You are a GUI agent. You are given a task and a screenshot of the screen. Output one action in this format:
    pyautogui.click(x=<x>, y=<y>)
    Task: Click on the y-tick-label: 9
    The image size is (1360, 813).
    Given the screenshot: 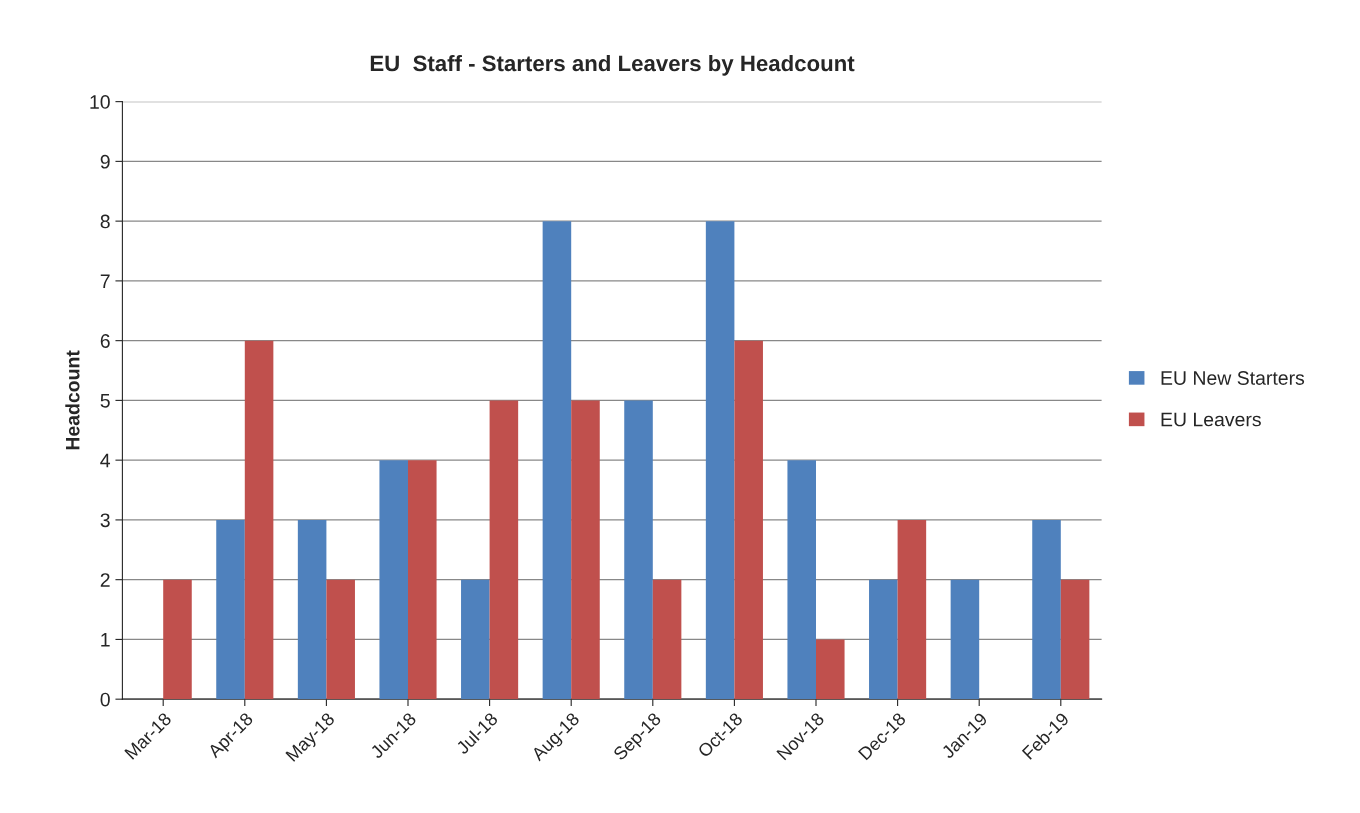 What is the action you would take?
    pyautogui.click(x=105, y=161)
    